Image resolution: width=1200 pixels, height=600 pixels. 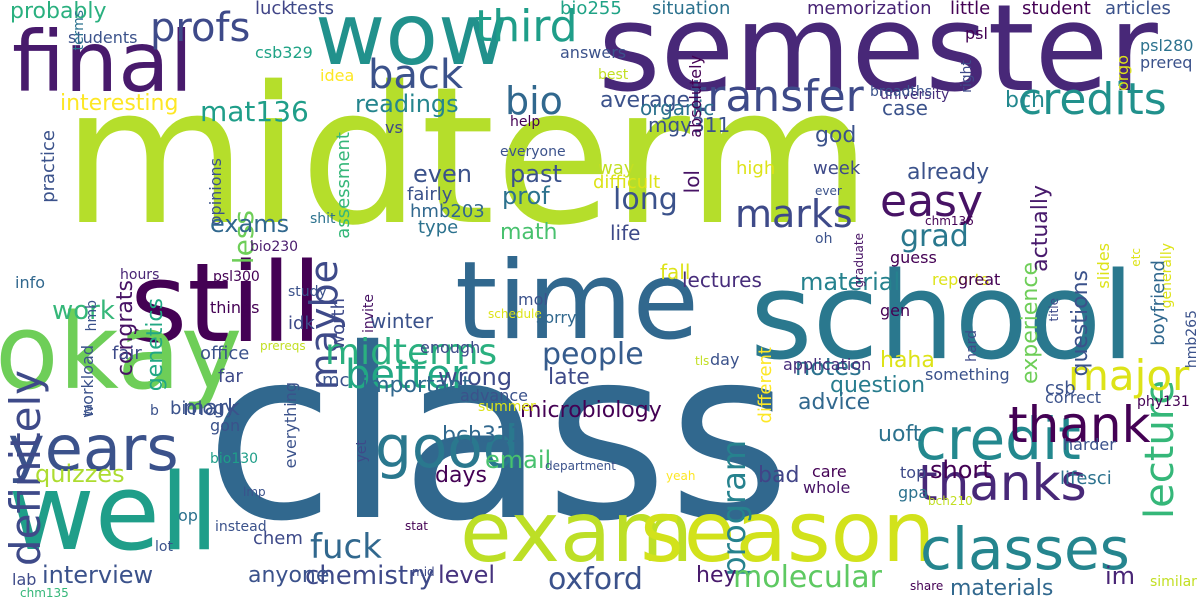 I want to click on word-late: late, so click(x=569, y=377).